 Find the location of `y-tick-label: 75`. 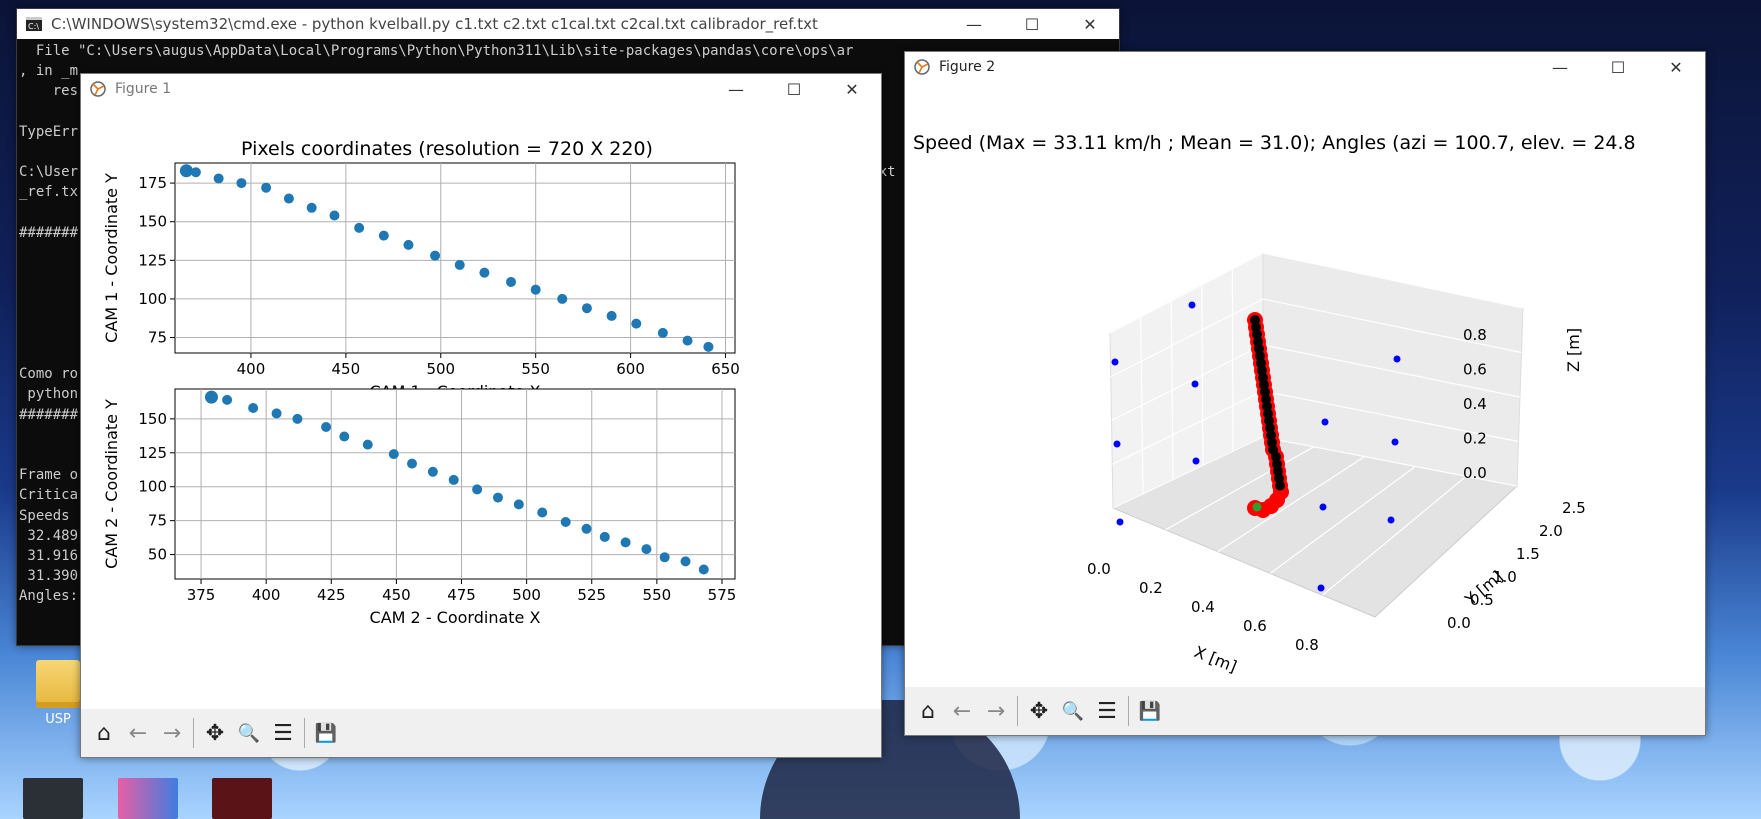

y-tick-label: 75 is located at coordinates (157, 521).